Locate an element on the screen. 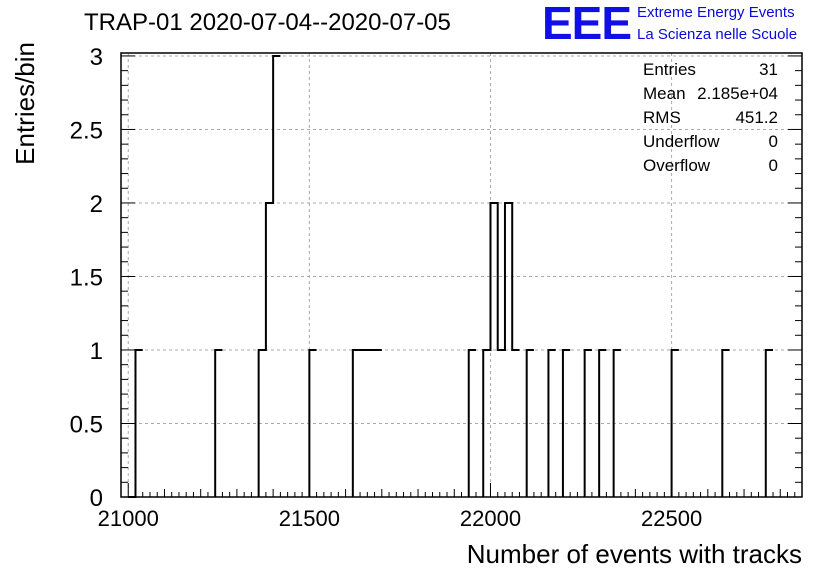 The width and height of the screenshot is (836, 572). stats-row: Entries 31 is located at coordinates (710, 72).